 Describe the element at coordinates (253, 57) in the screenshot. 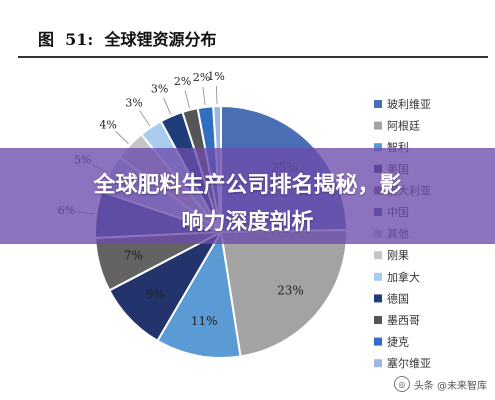

I see `title-rule` at that location.